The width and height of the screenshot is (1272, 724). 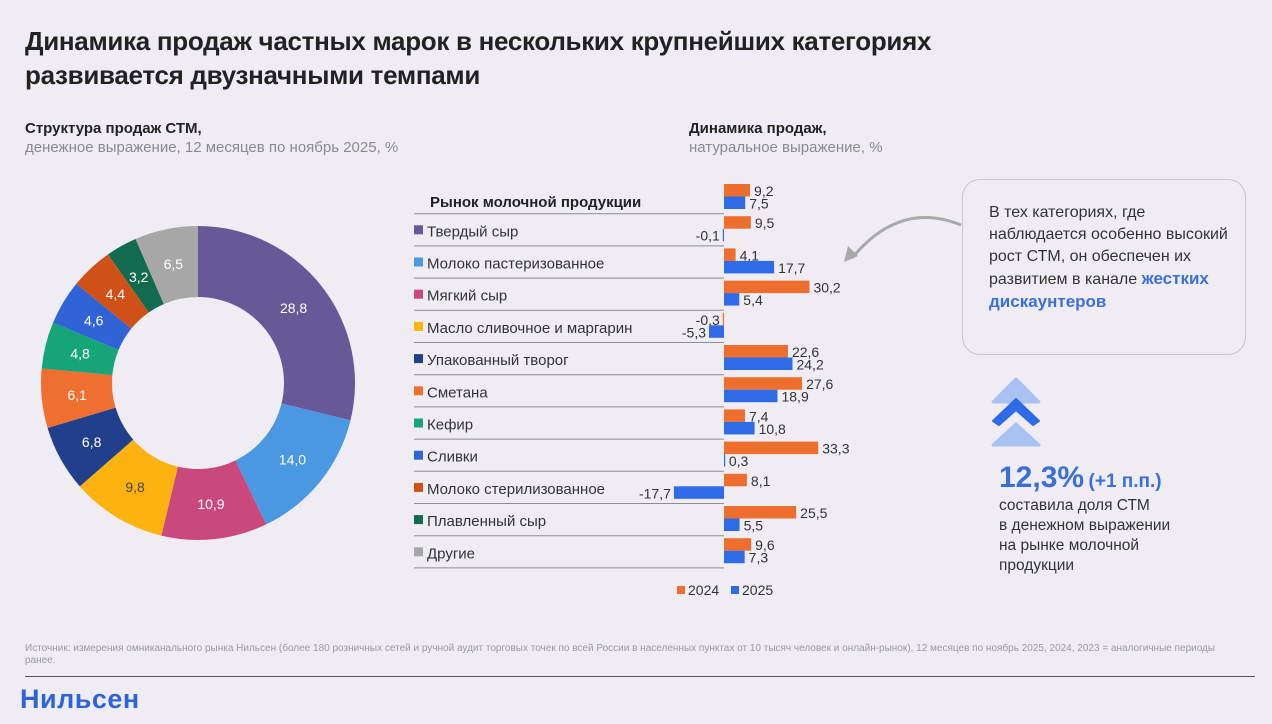 I want to click on bar-chart-title: Динамика продаж,, so click(x=758, y=128).